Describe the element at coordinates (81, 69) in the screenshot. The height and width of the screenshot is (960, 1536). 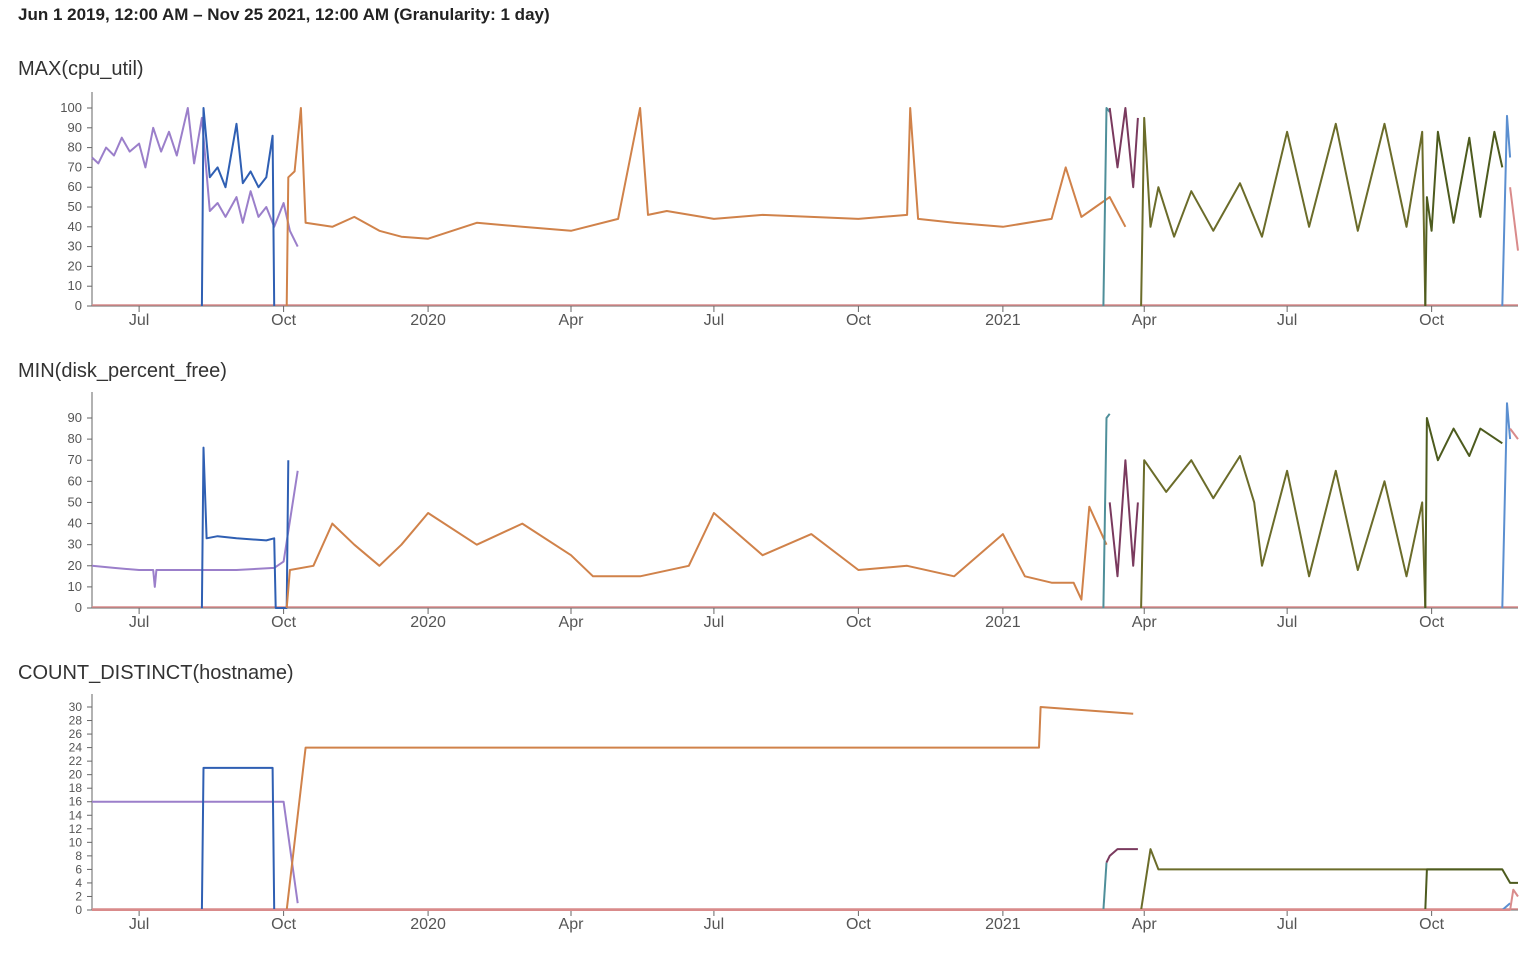
I see `chart-title-cpu-util: MAX(cpu_util)` at that location.